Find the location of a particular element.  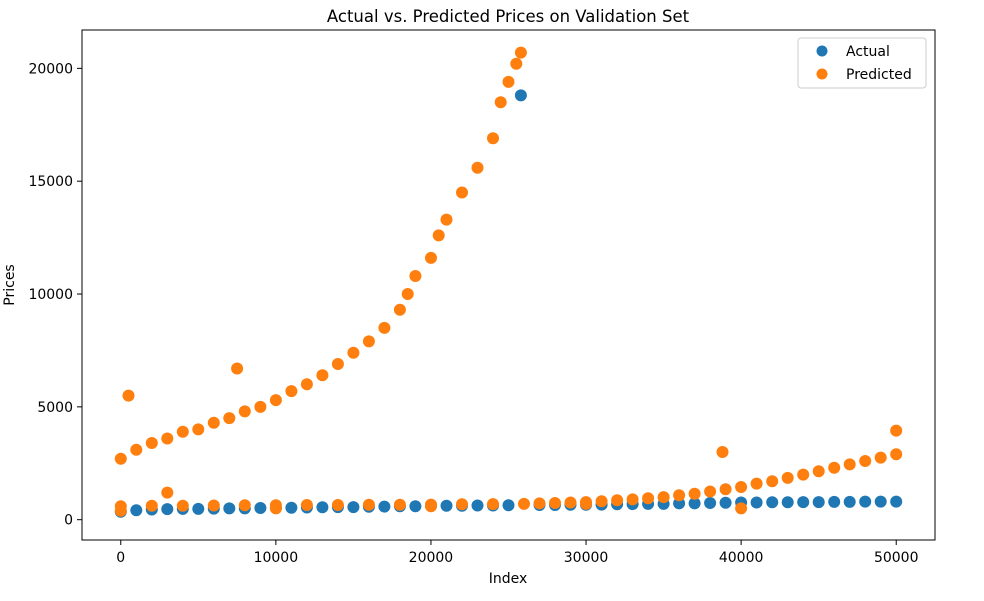

legend: Actual Predicted is located at coordinates (862, 63).